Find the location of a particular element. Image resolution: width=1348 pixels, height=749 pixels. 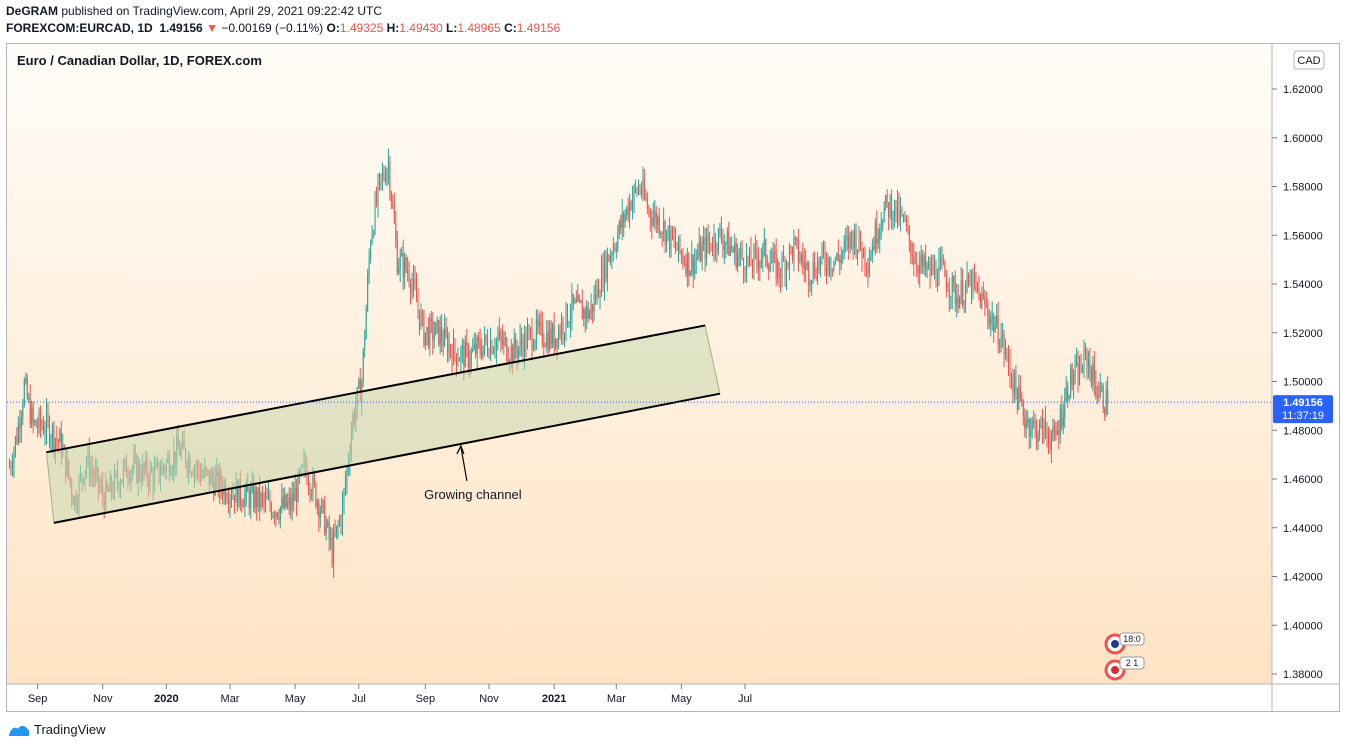

publisher-name: DeGRAM is located at coordinates (32, 11).